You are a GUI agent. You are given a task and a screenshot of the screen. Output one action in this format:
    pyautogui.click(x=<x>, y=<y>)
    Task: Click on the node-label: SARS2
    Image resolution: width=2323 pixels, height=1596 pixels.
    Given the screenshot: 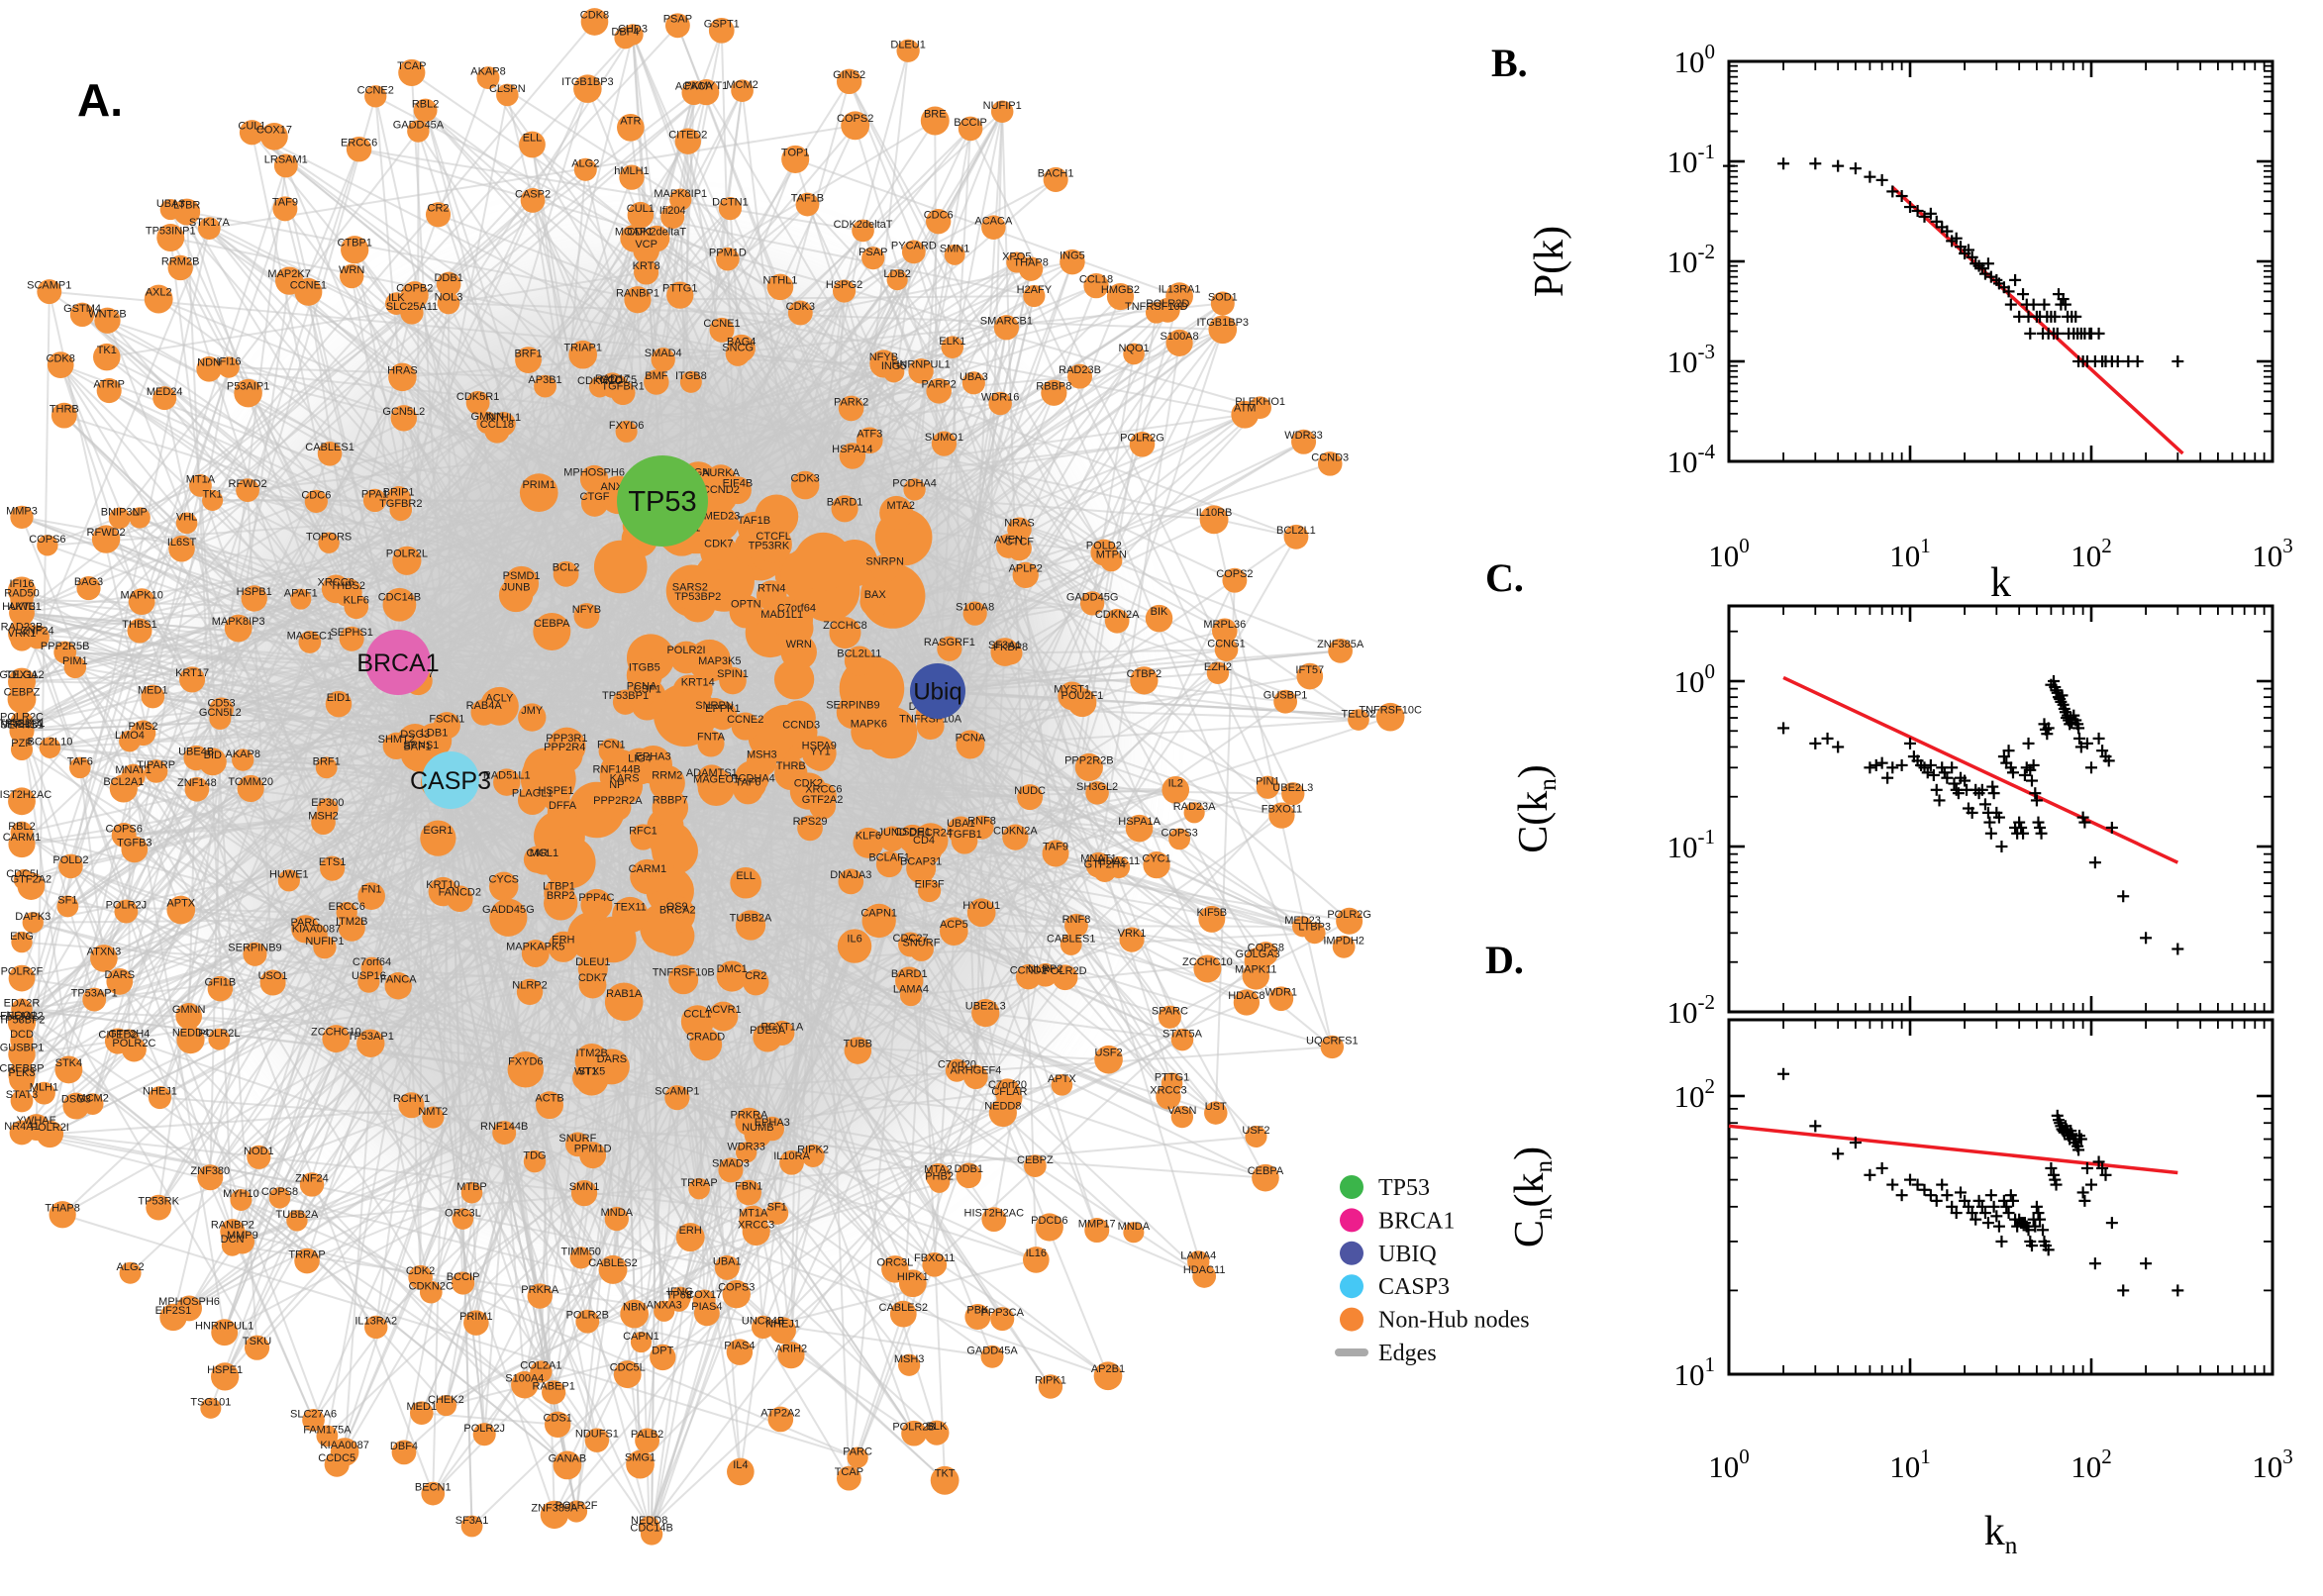 What is the action you would take?
    pyautogui.click(x=690, y=587)
    